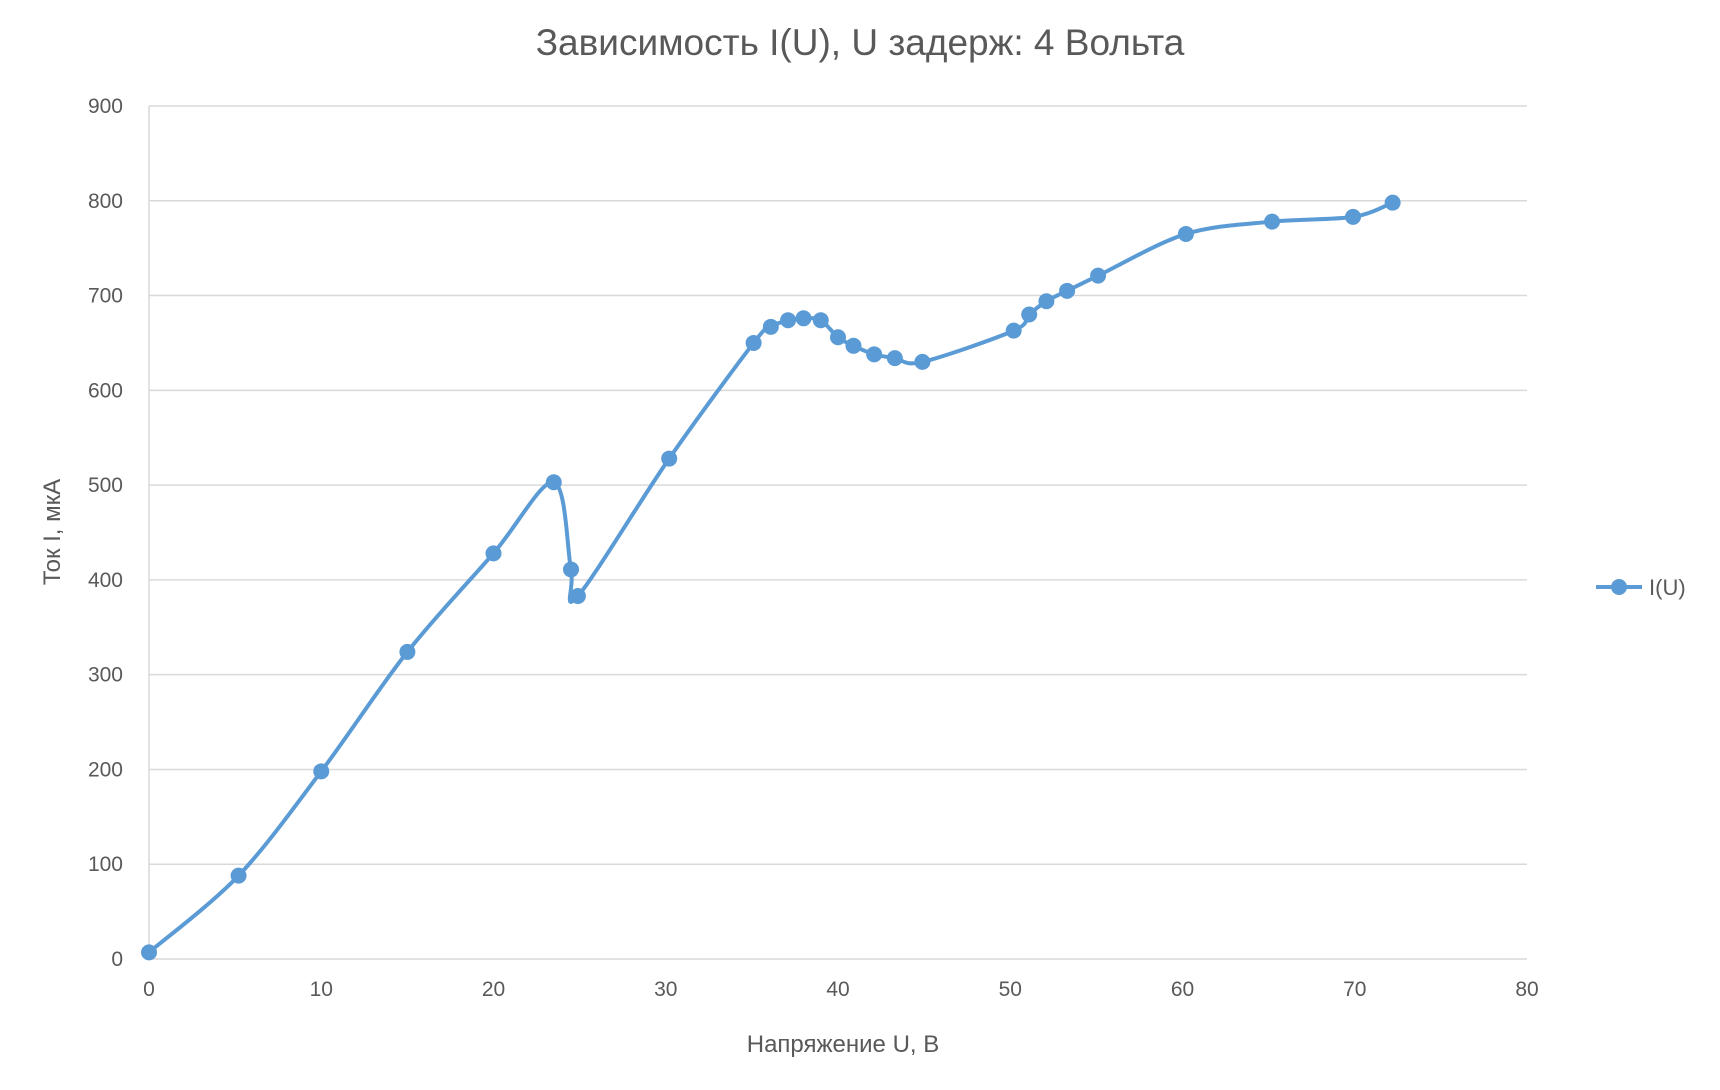  What do you see at coordinates (321, 989) in the screenshot?
I see `x-tick-label: 10` at bounding box center [321, 989].